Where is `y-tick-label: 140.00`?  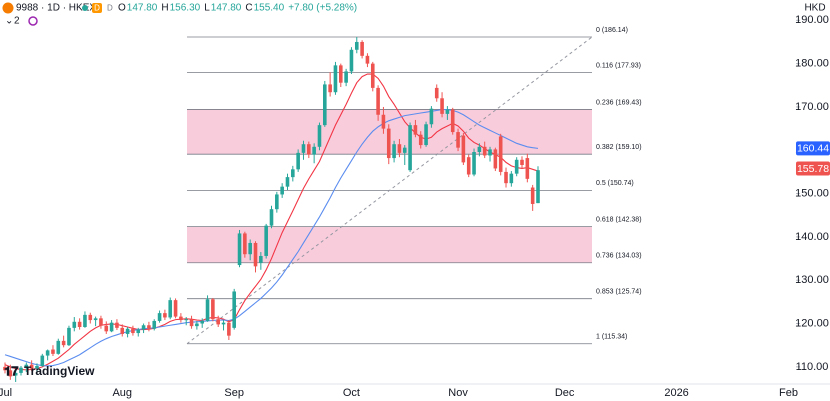 y-tick-label: 140.00 is located at coordinates (812, 237).